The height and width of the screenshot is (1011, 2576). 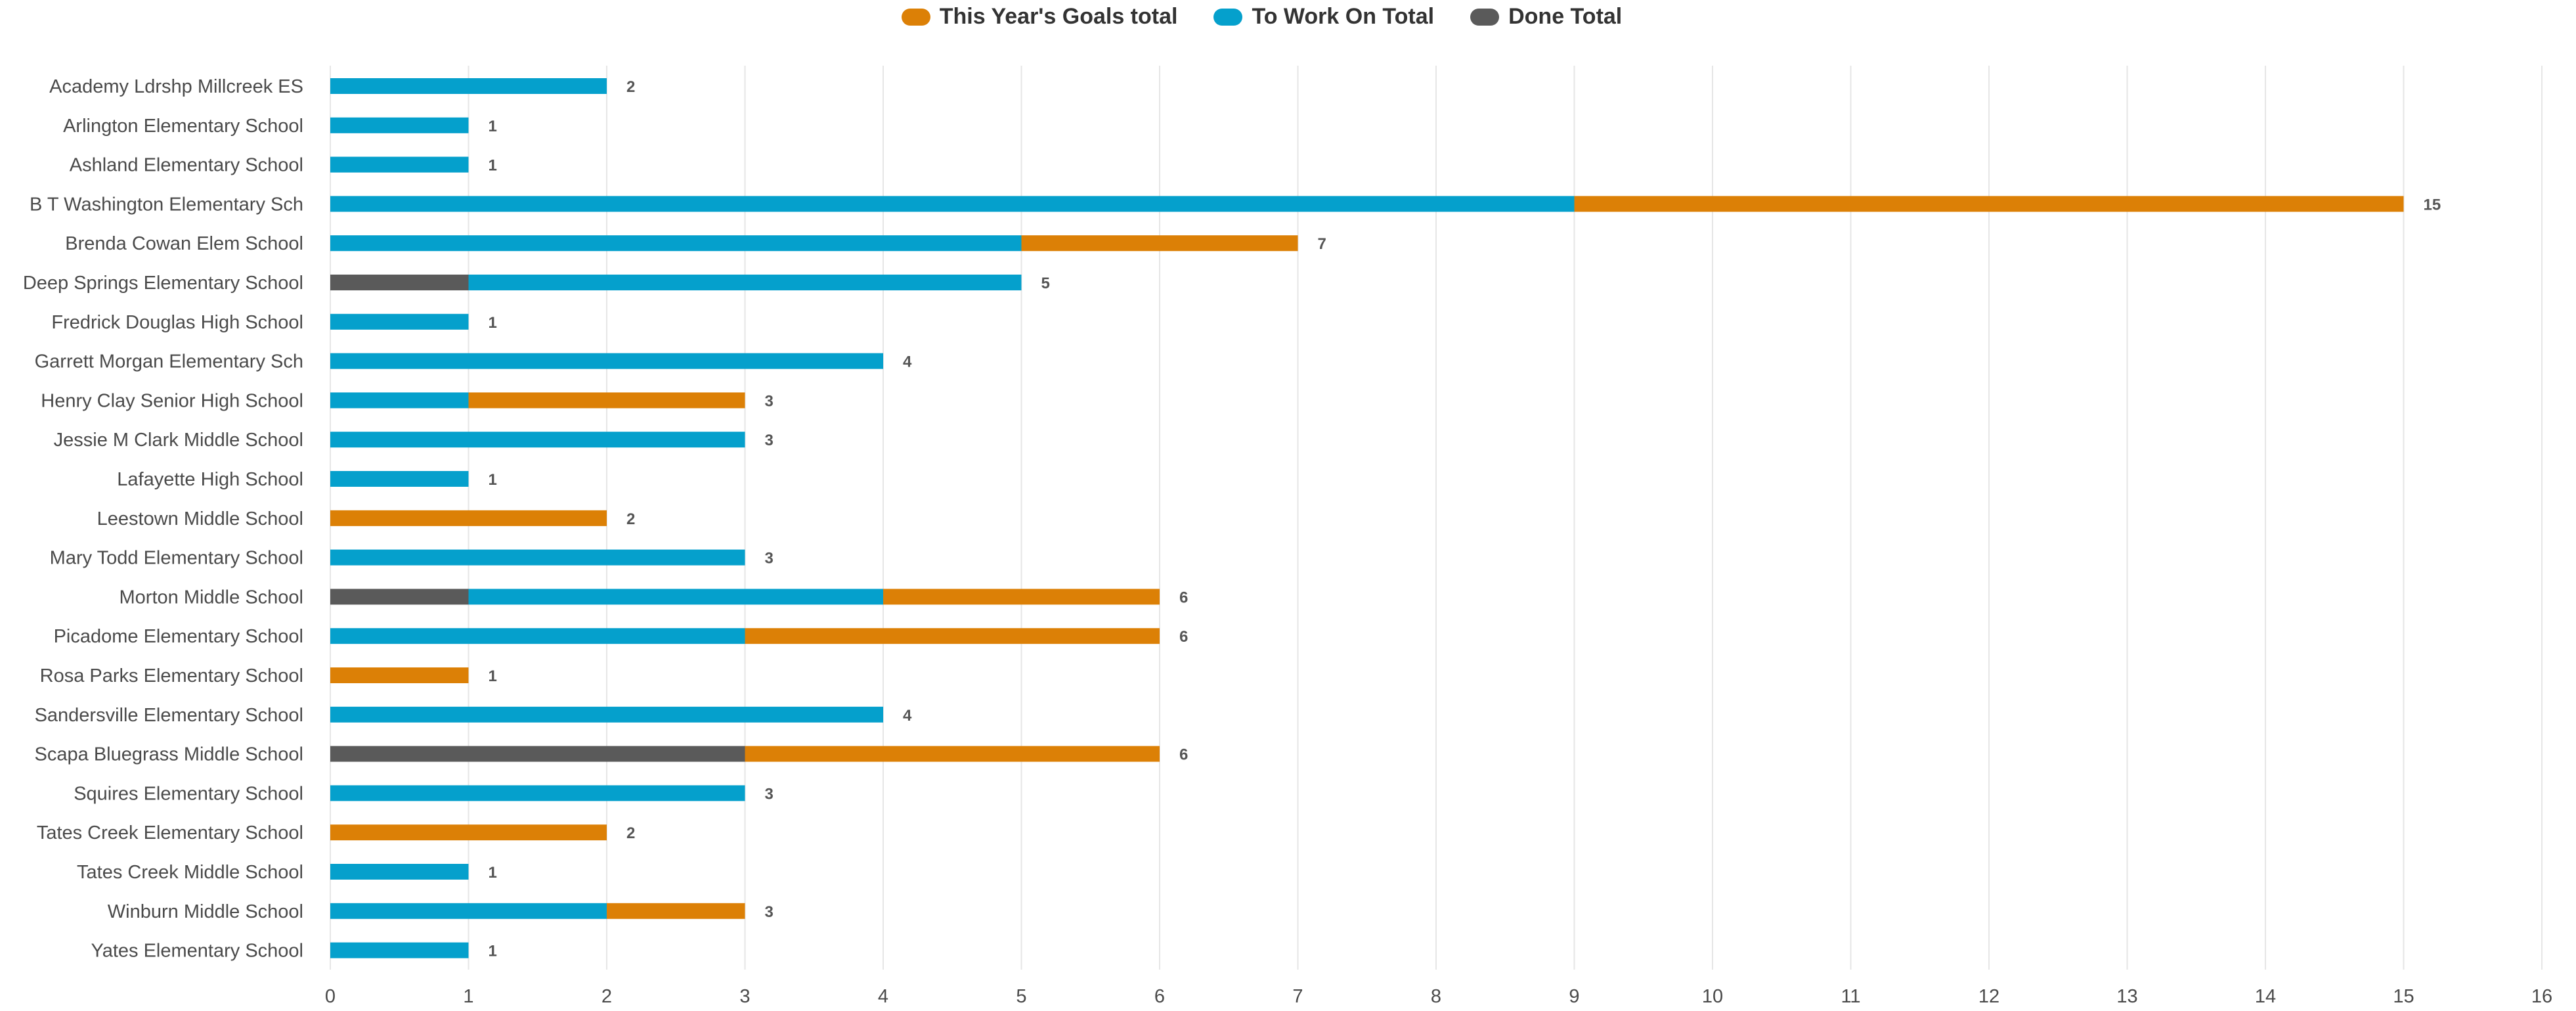 What do you see at coordinates (186, 166) in the screenshot?
I see `category-label: Ashland Elementary School` at bounding box center [186, 166].